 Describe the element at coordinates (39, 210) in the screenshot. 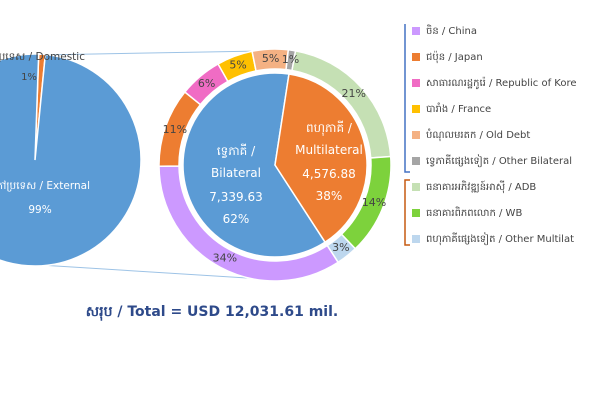

I see `data-label: 99%` at that location.